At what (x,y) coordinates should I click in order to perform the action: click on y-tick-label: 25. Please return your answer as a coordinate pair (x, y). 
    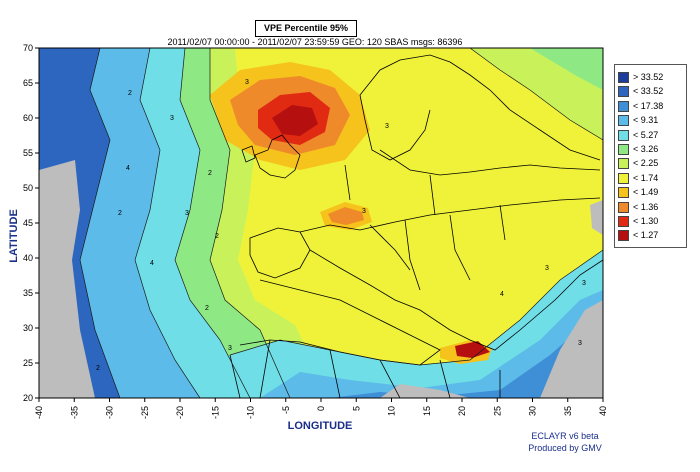
    Looking at the image, I should click on (28, 363).